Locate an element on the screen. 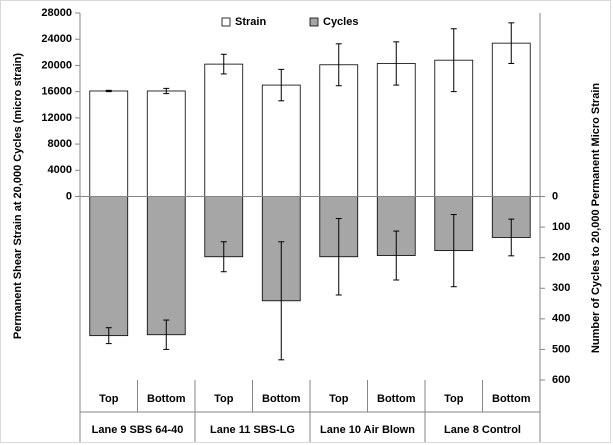 The image size is (613, 445). y-tick-label: 24000 is located at coordinates (56, 39).